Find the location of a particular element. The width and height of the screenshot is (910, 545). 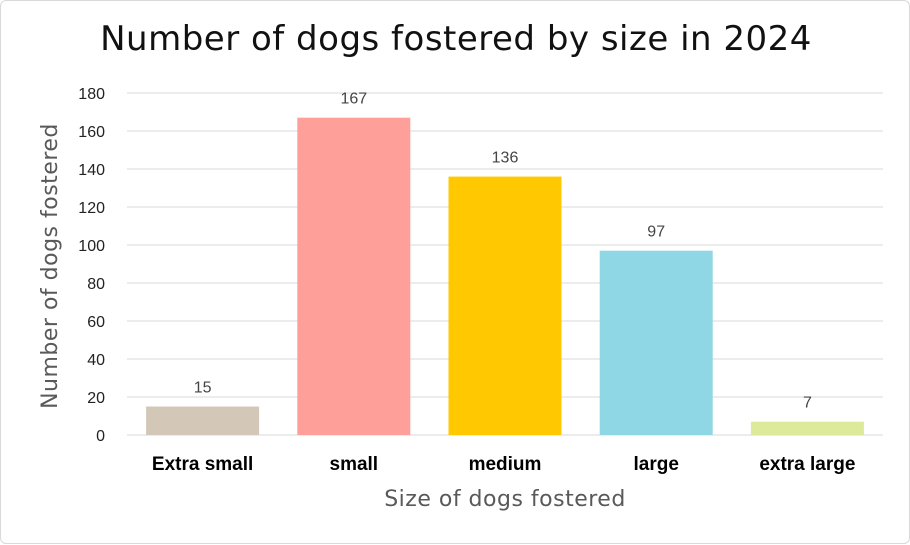

y-tick-label: 40 is located at coordinates (96, 360).